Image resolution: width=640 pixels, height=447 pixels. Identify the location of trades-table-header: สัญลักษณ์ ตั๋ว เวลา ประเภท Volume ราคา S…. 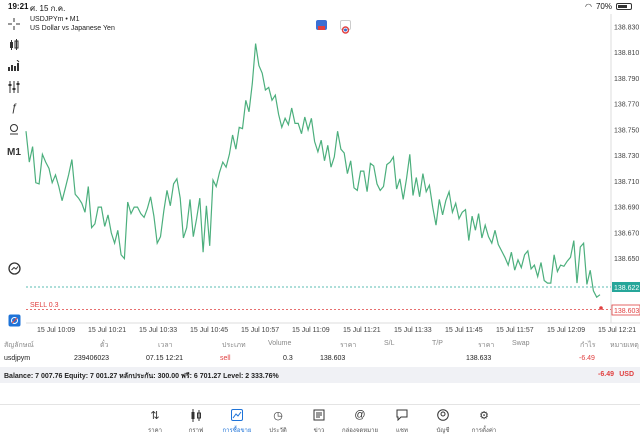
(320, 344).